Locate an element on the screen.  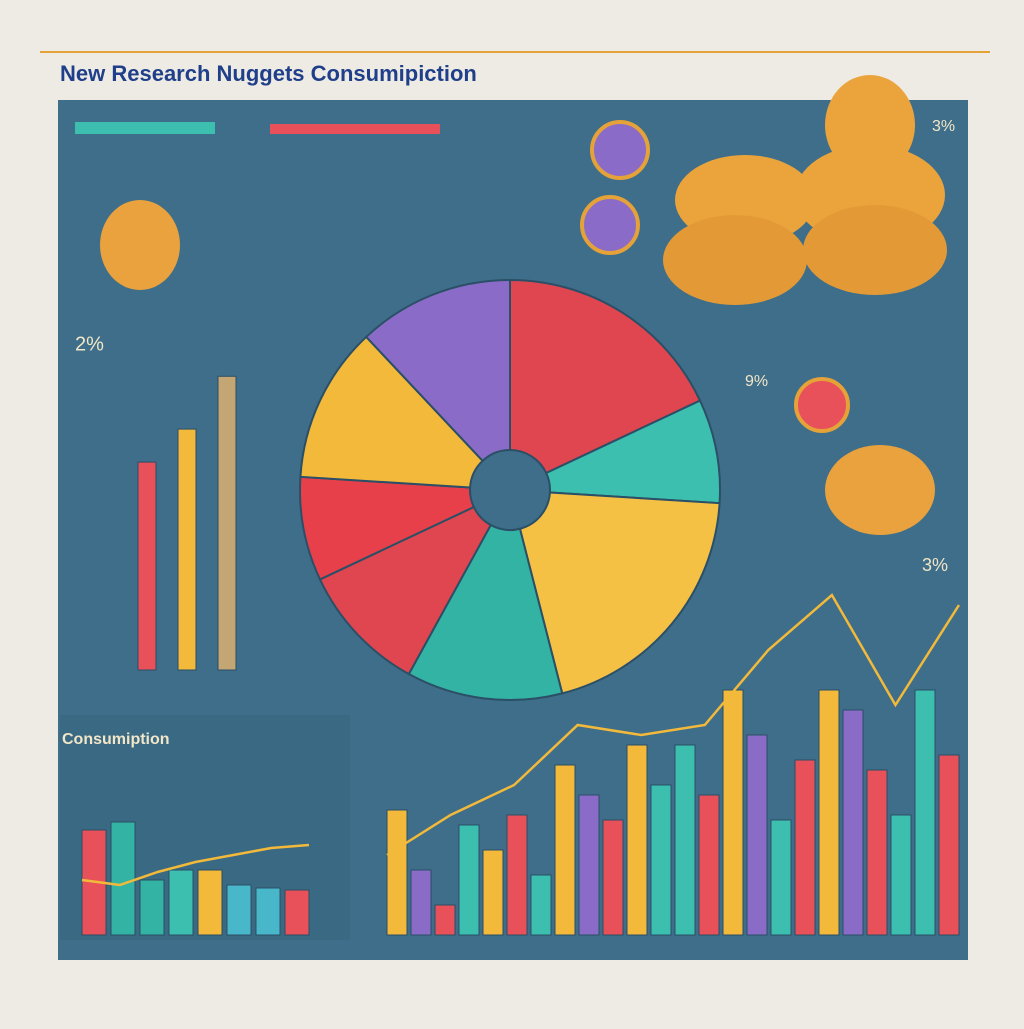
title: New Research Nuggets Consumipiction is located at coordinates (268, 73).